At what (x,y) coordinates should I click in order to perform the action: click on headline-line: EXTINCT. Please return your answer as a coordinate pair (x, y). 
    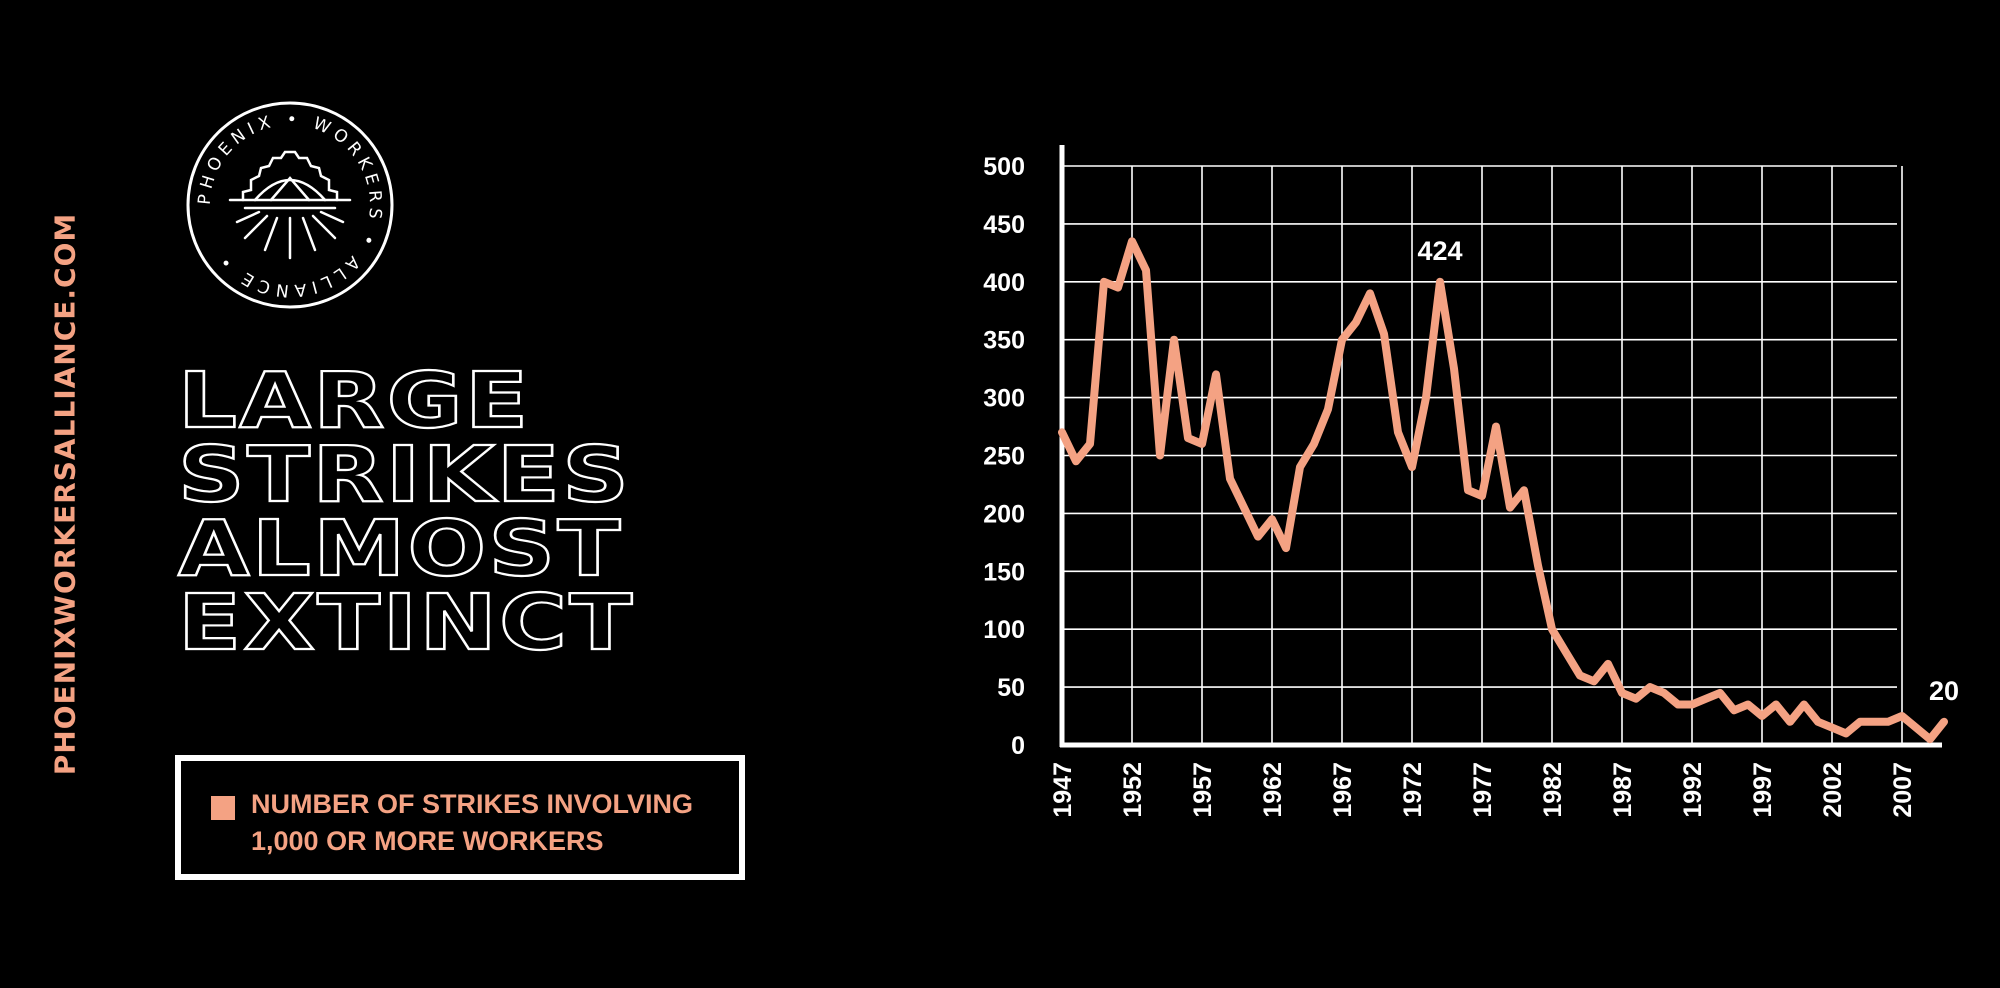
    Looking at the image, I should click on (406, 623).